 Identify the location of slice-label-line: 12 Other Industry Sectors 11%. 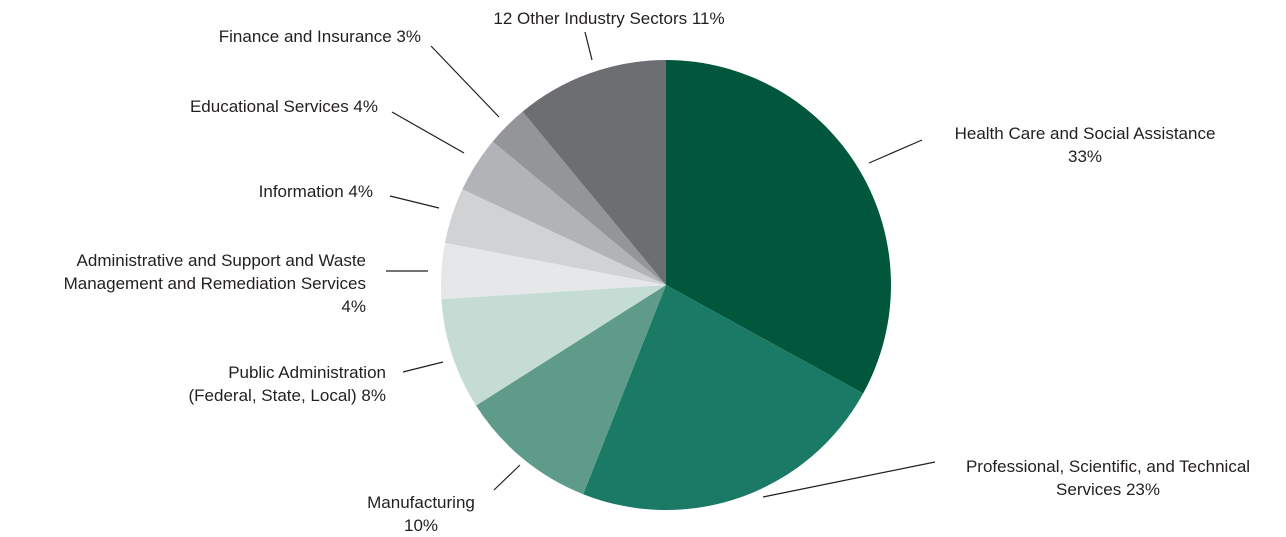
(608, 18).